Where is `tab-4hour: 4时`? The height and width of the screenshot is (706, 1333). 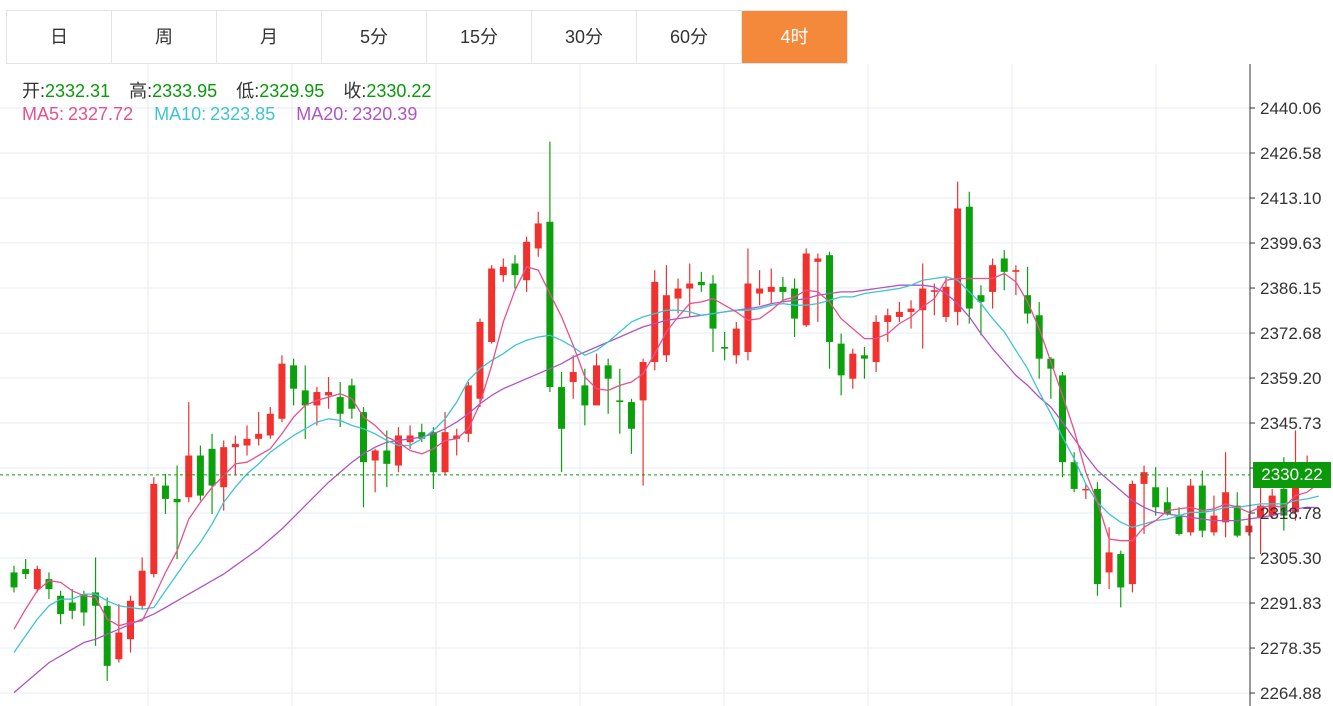
tab-4hour: 4时 is located at coordinates (794, 37).